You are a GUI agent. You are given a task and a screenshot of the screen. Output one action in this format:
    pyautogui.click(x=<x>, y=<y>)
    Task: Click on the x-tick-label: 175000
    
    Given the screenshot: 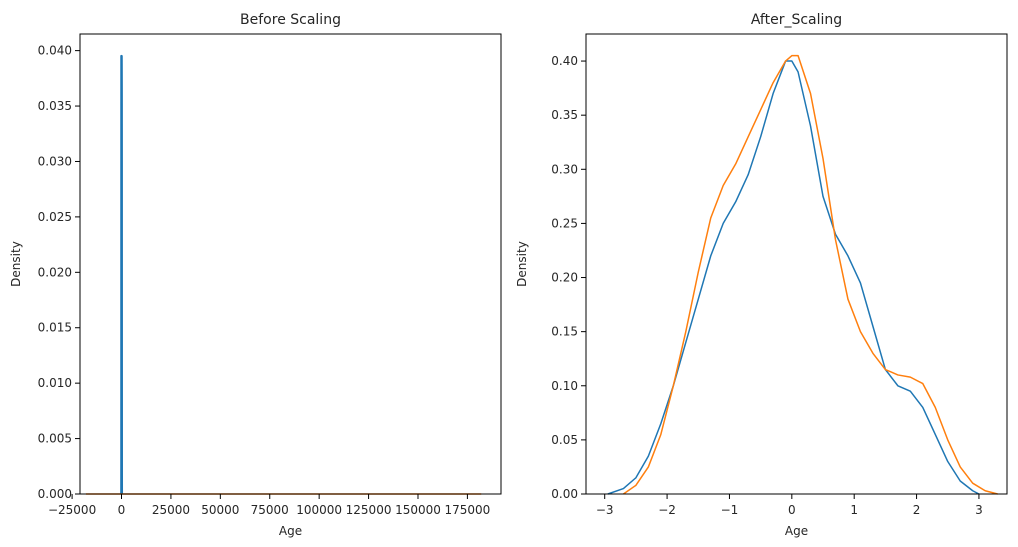 What is the action you would take?
    pyautogui.click(x=467, y=510)
    